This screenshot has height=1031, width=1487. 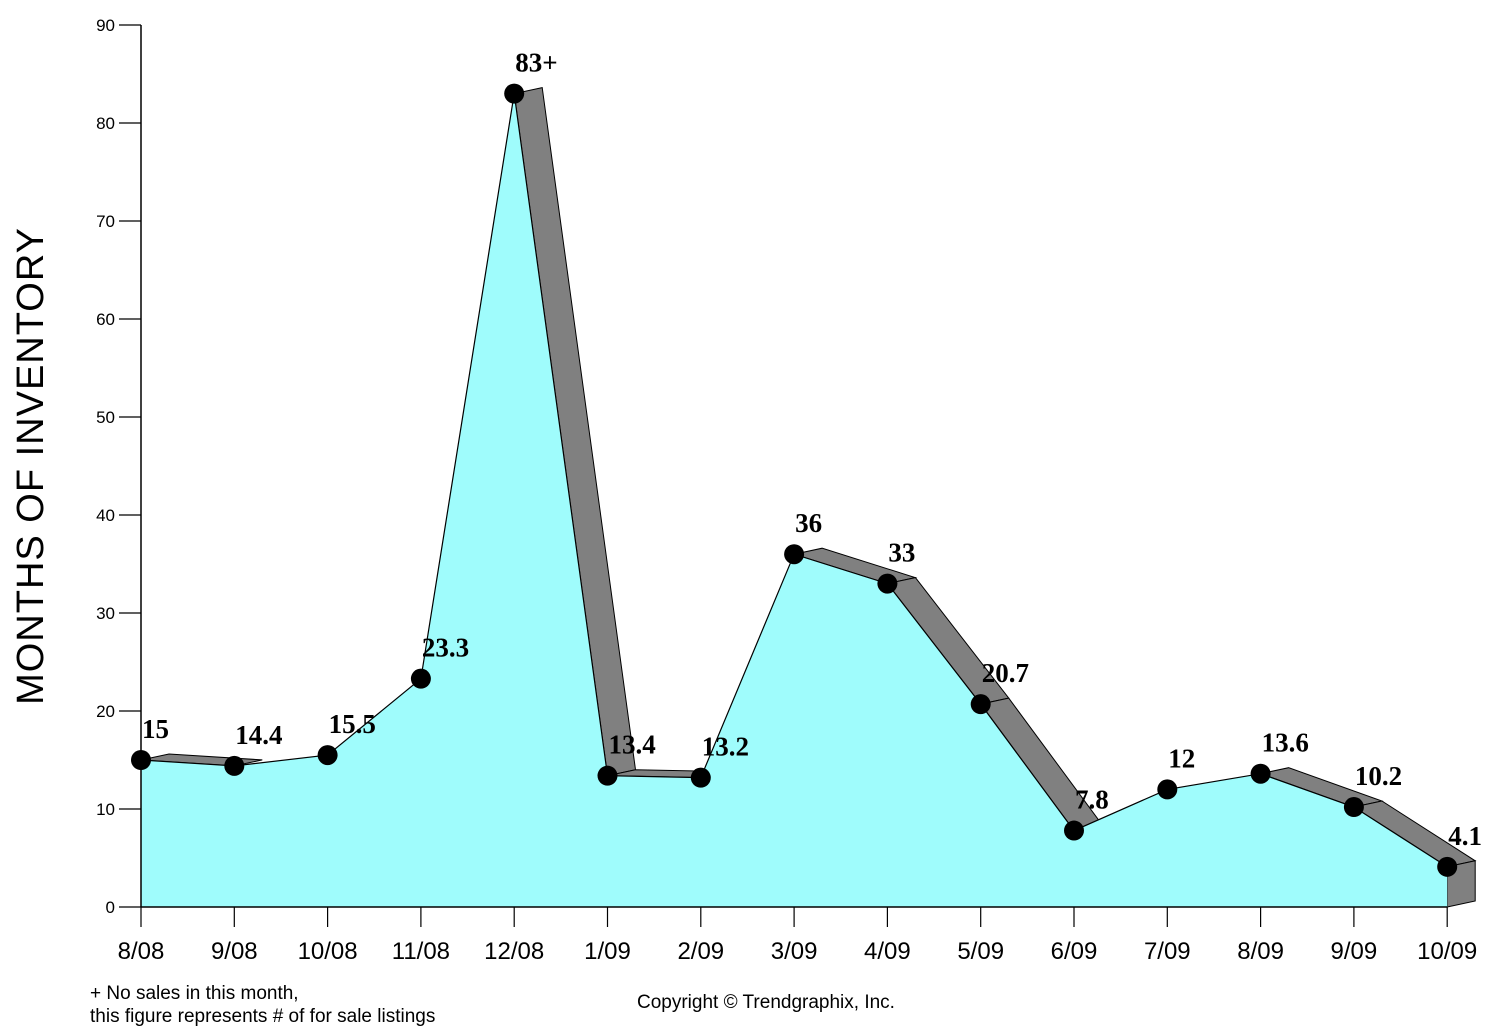 I want to click on data-label: 13.2, so click(x=725, y=747).